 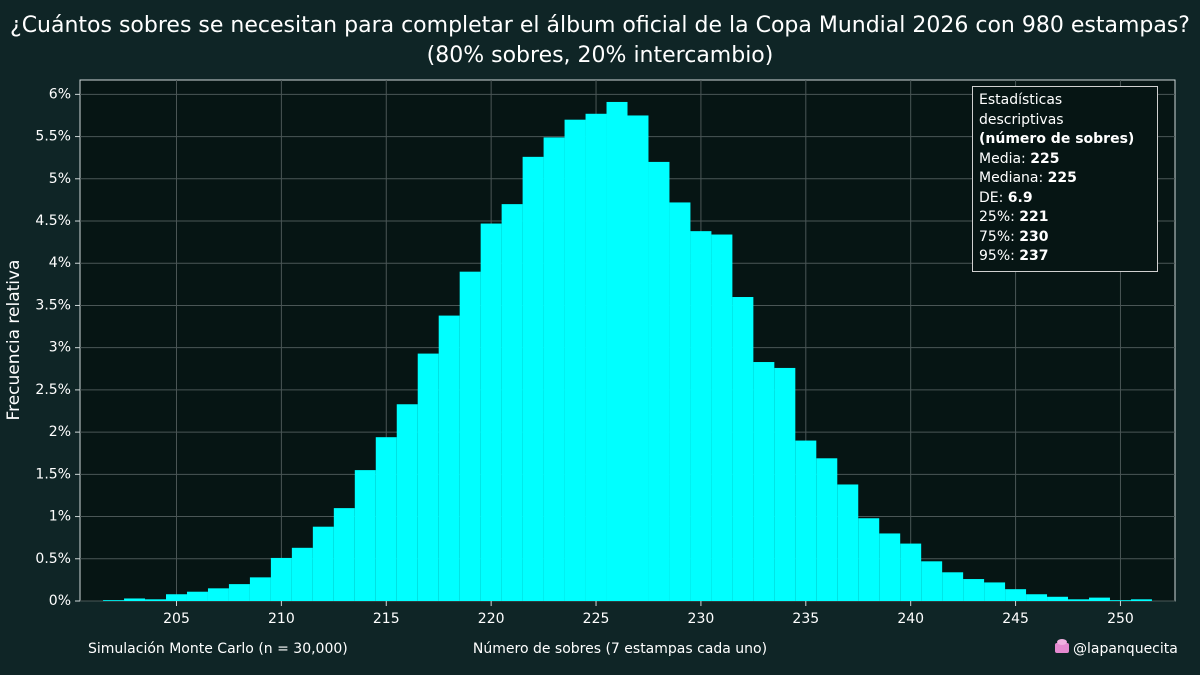 What do you see at coordinates (60, 517) in the screenshot?
I see `y-tick-label: 1%` at bounding box center [60, 517].